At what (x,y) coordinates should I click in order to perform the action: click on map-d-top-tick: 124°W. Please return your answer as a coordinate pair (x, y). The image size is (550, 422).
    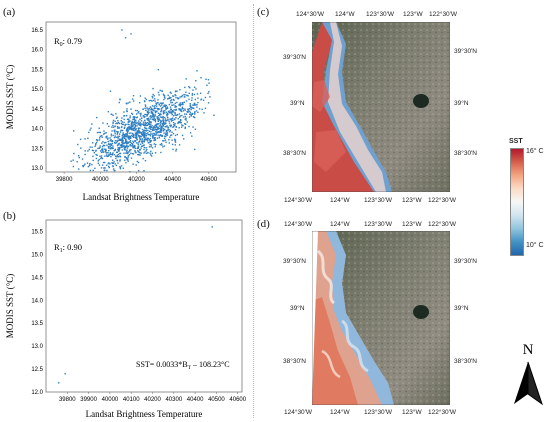
    Looking at the image, I should click on (340, 224).